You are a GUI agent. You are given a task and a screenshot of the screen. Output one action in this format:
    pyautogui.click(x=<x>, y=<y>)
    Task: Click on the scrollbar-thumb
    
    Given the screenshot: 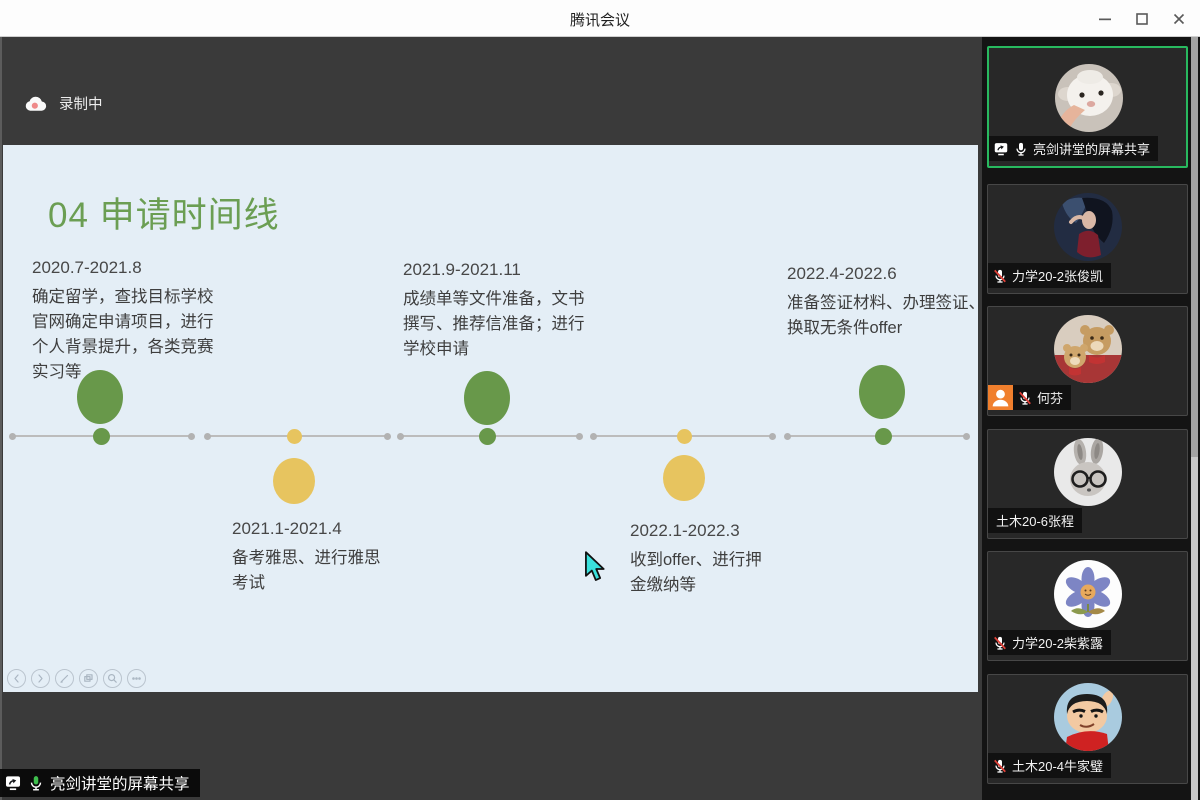 What is the action you would take?
    pyautogui.click(x=1194, y=247)
    